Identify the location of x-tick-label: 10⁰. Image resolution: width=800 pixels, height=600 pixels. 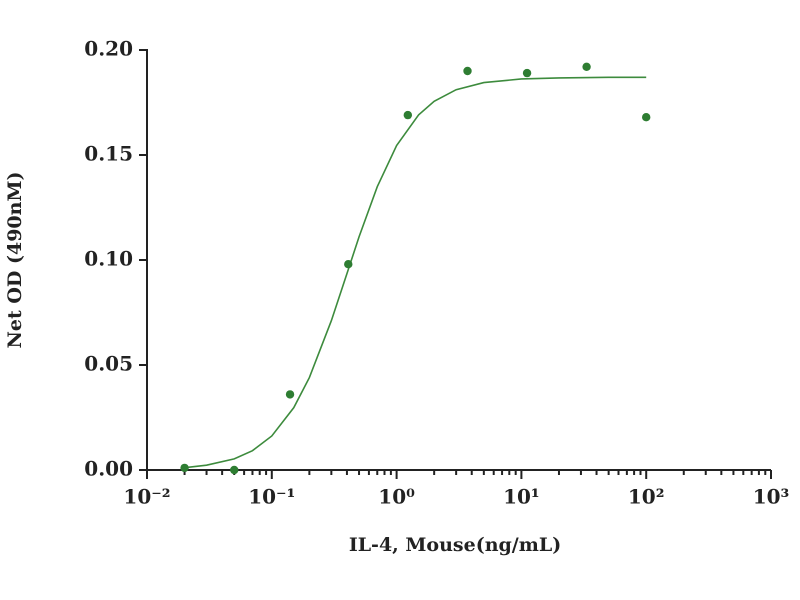
(396, 497).